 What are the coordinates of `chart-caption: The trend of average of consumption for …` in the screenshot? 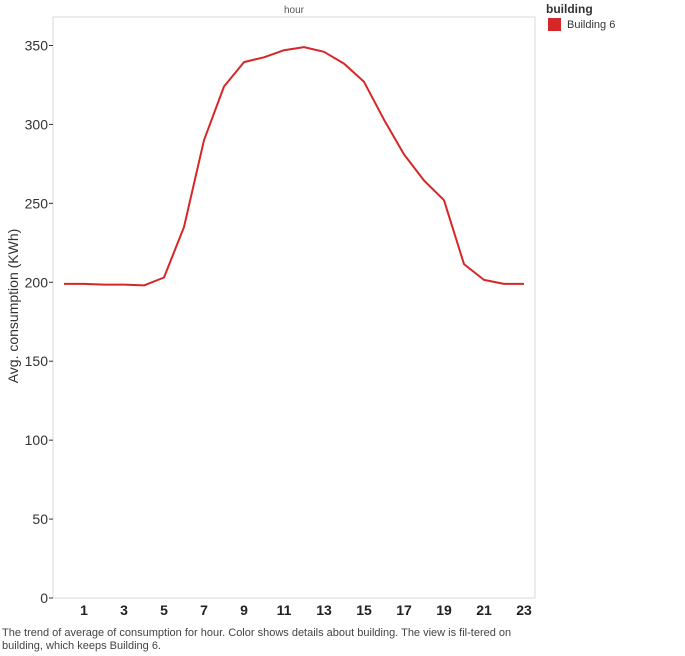 It's located at (257, 639).